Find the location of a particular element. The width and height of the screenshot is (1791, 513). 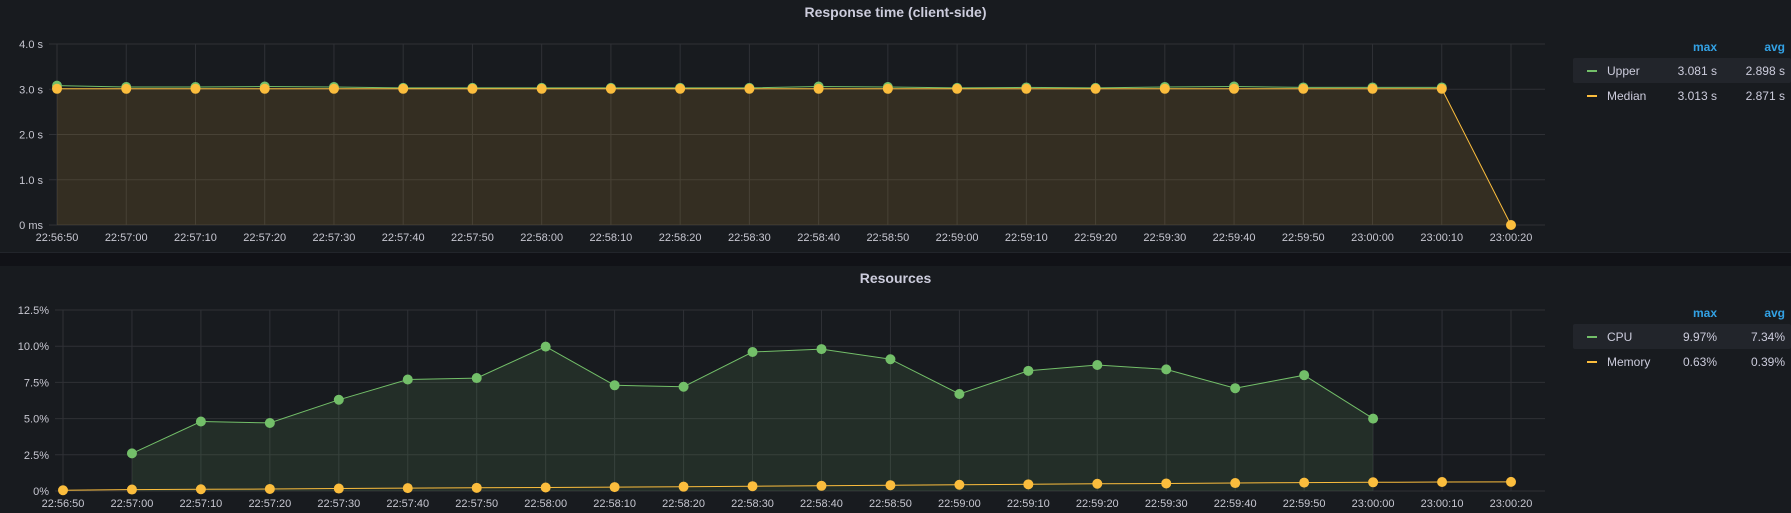

legend-series-name: Median is located at coordinates (1627, 96).